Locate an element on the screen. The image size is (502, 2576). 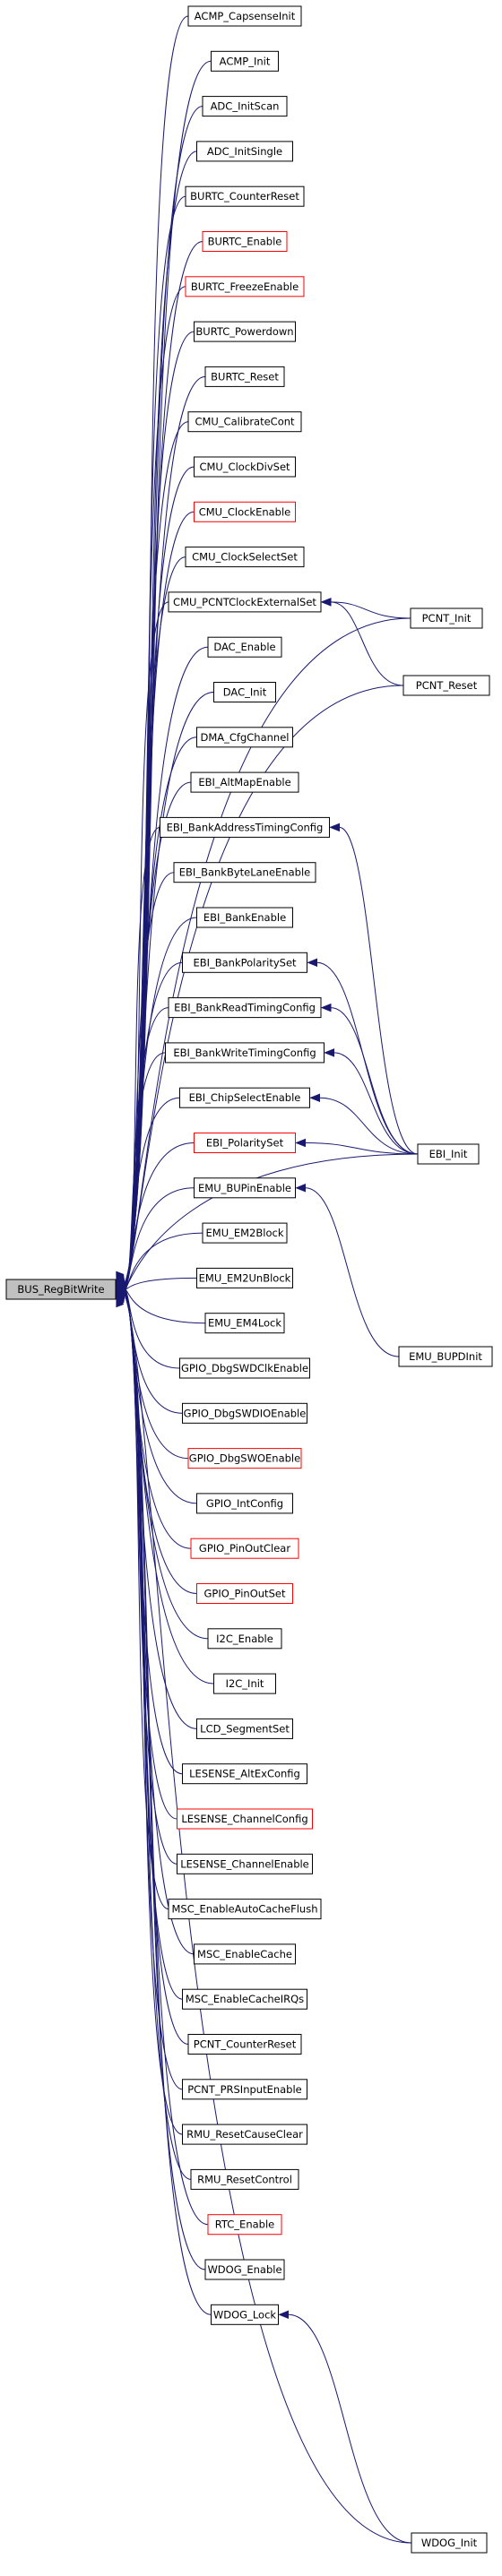
caller-node-ebi-bankenable: EBI_BankEnable is located at coordinates (244, 918).